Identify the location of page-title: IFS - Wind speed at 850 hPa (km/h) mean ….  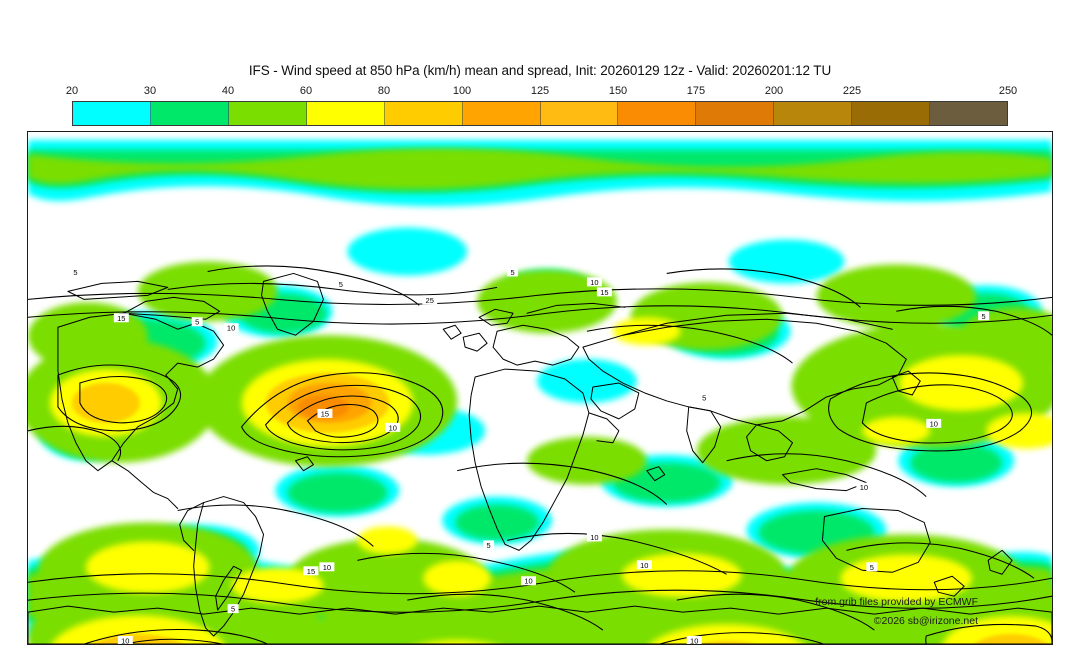
(540, 70).